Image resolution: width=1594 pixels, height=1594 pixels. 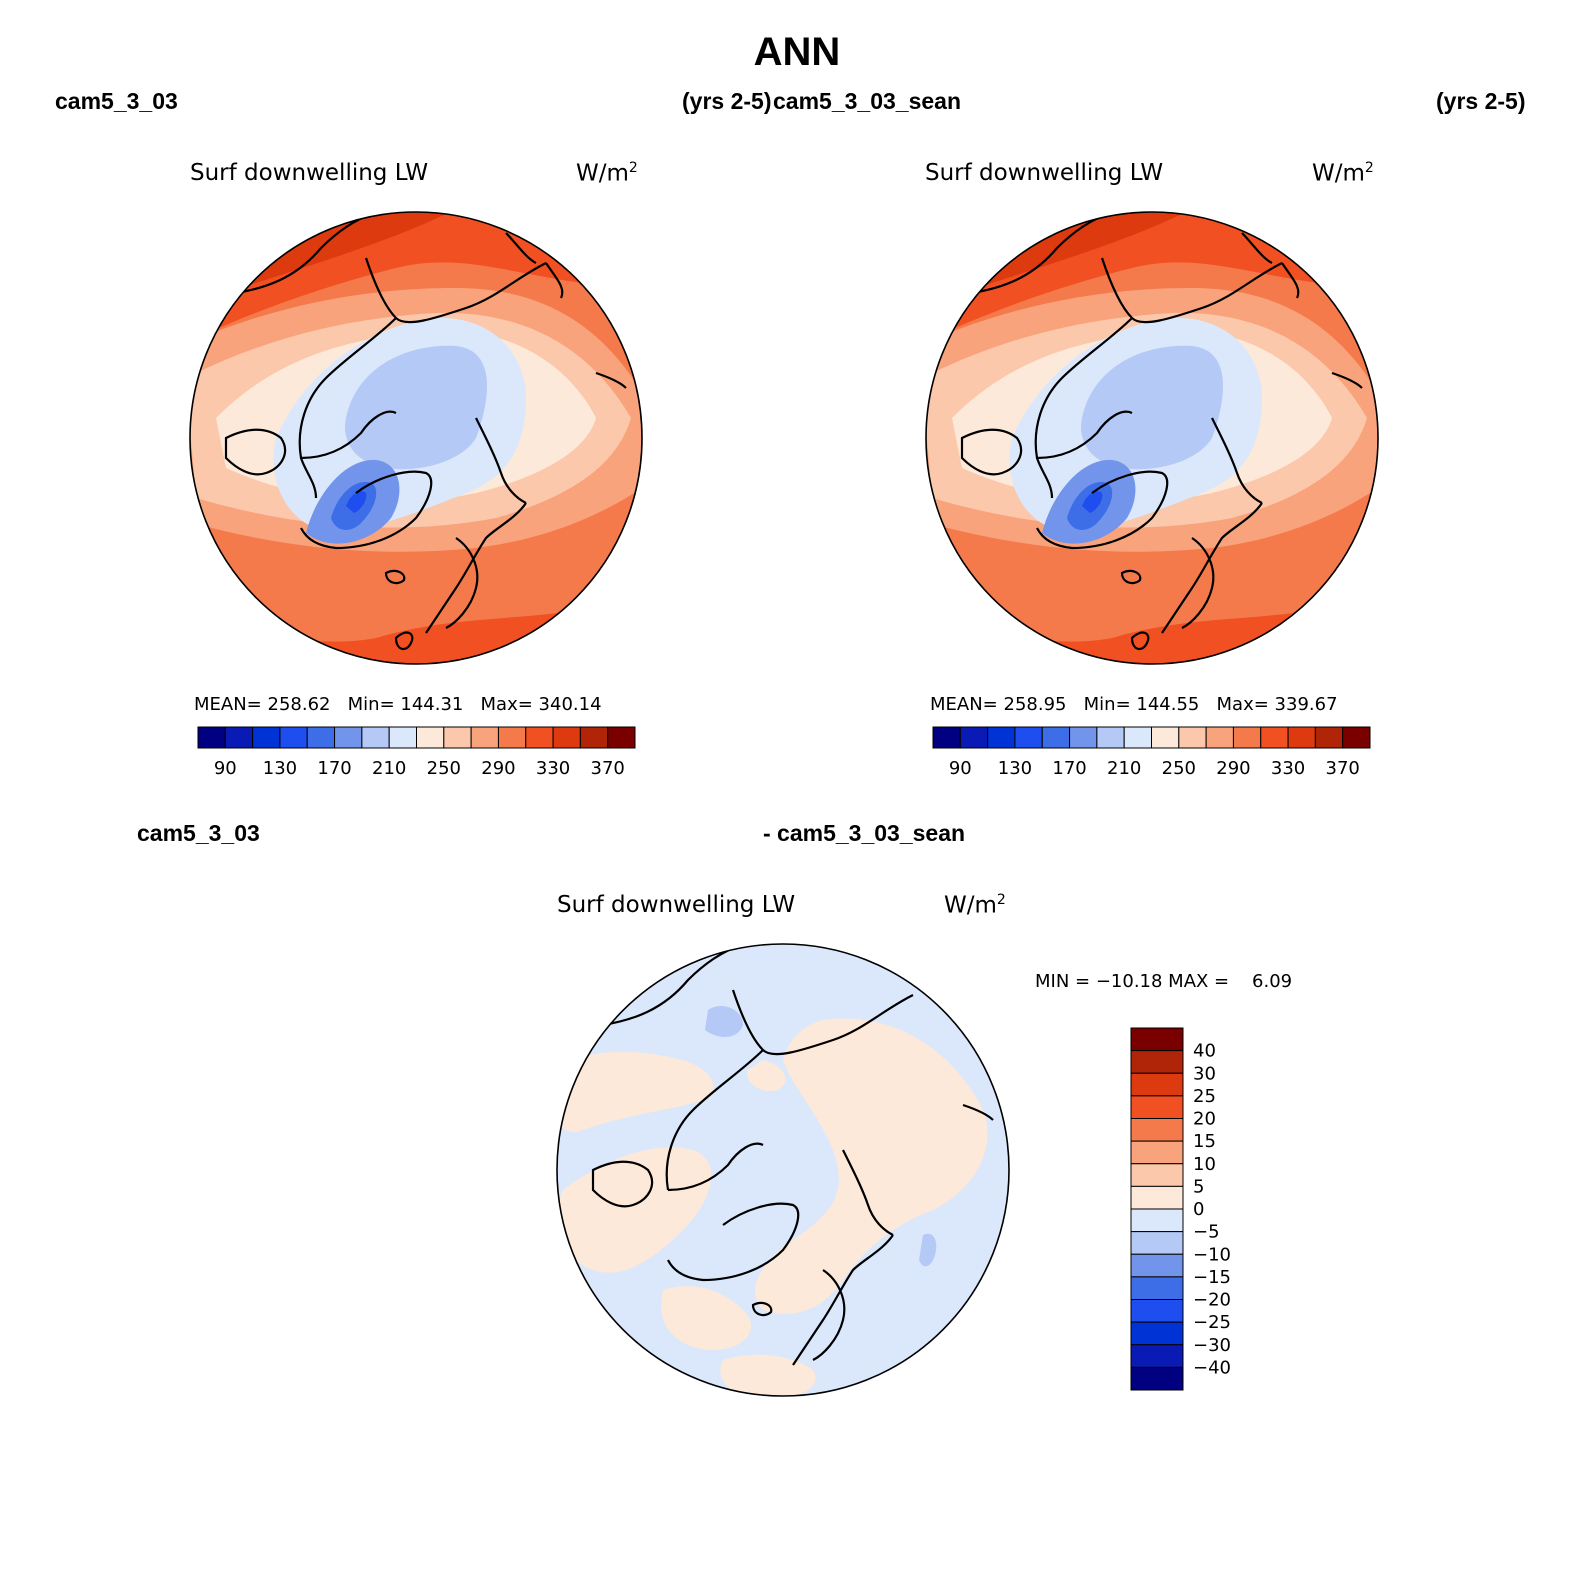 What do you see at coordinates (1204, 1096) in the screenshot?
I see `colorbar-tick-label: 25` at bounding box center [1204, 1096].